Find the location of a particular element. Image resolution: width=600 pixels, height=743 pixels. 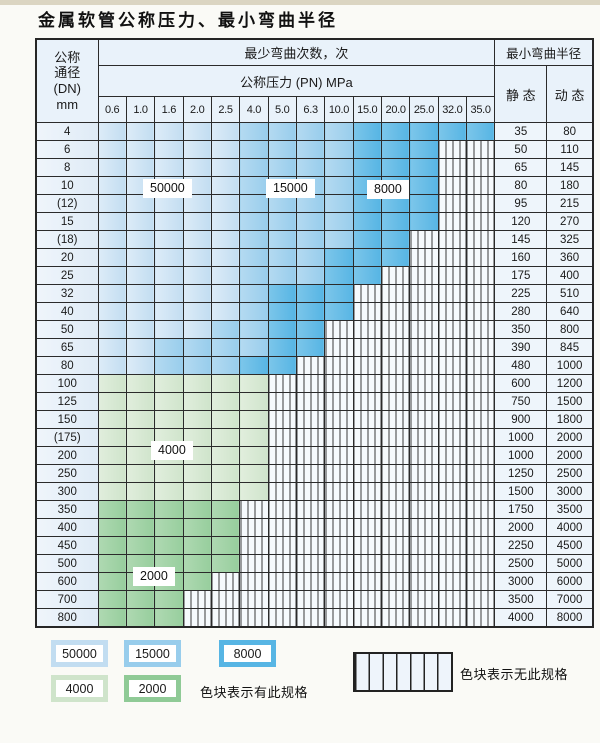

table-row: 6 50 110 is located at coordinates (314, 149).